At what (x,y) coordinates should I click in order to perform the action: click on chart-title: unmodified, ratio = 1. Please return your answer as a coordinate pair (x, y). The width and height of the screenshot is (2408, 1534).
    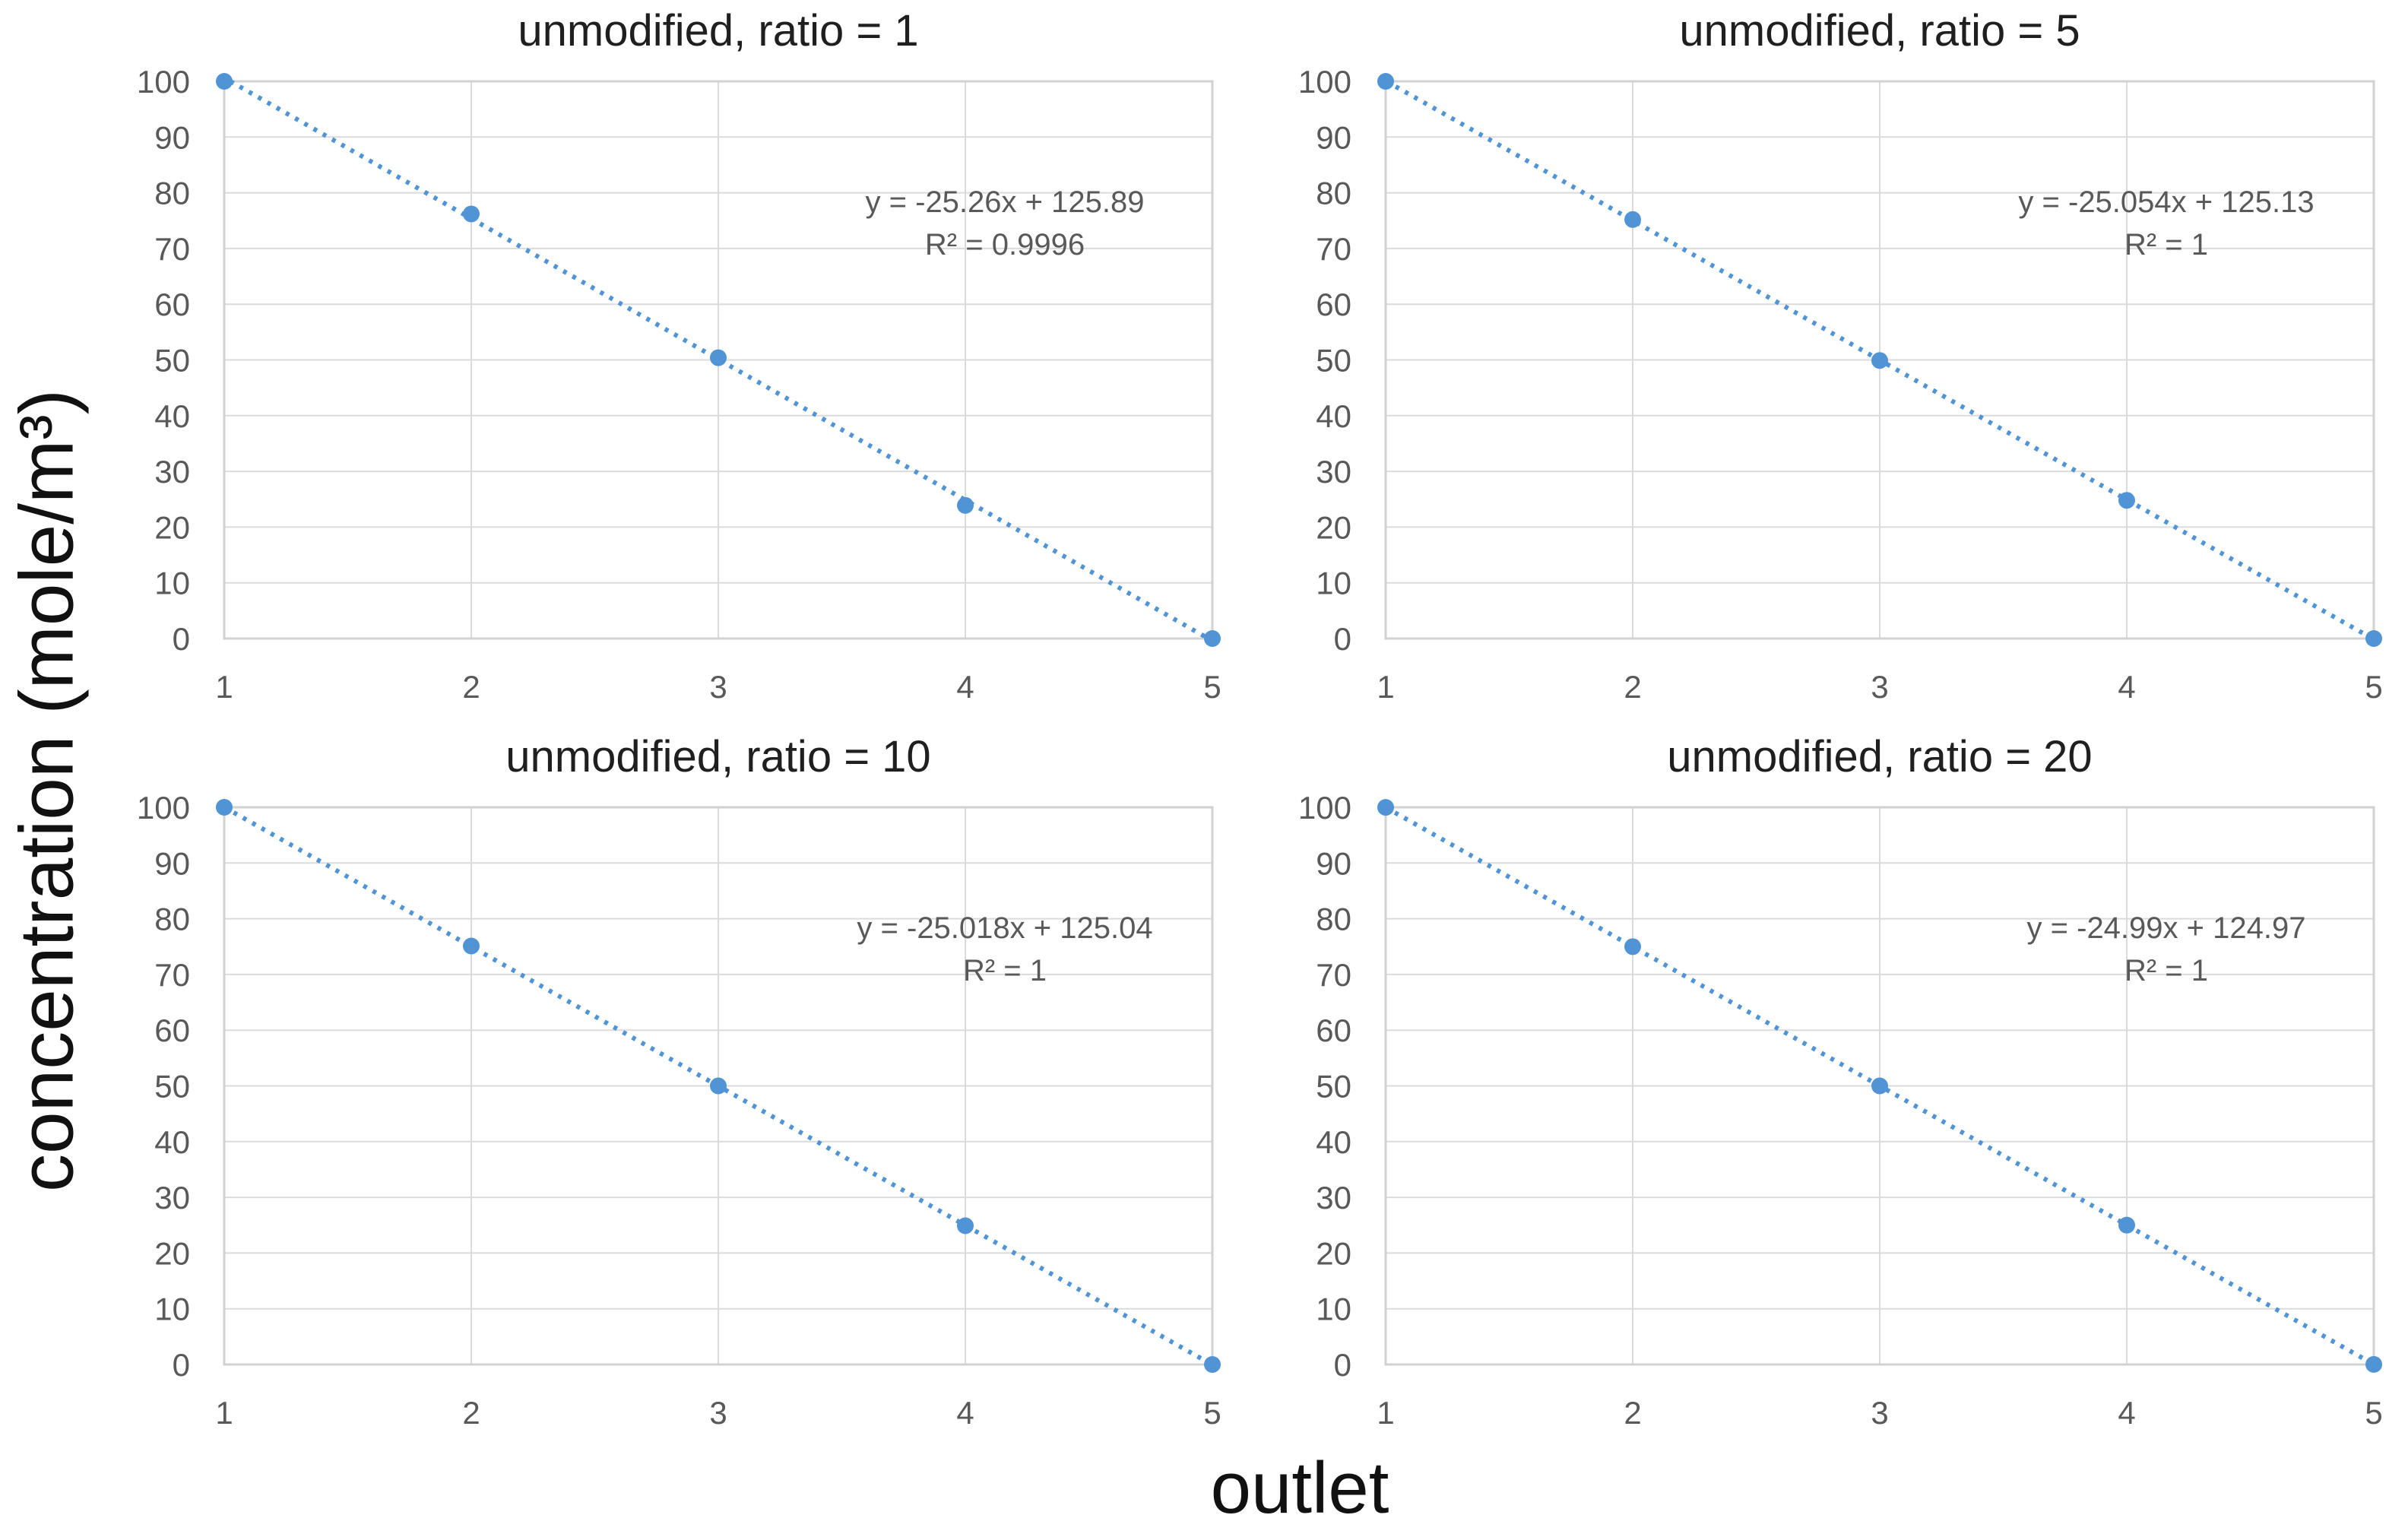
    Looking at the image, I should click on (718, 30).